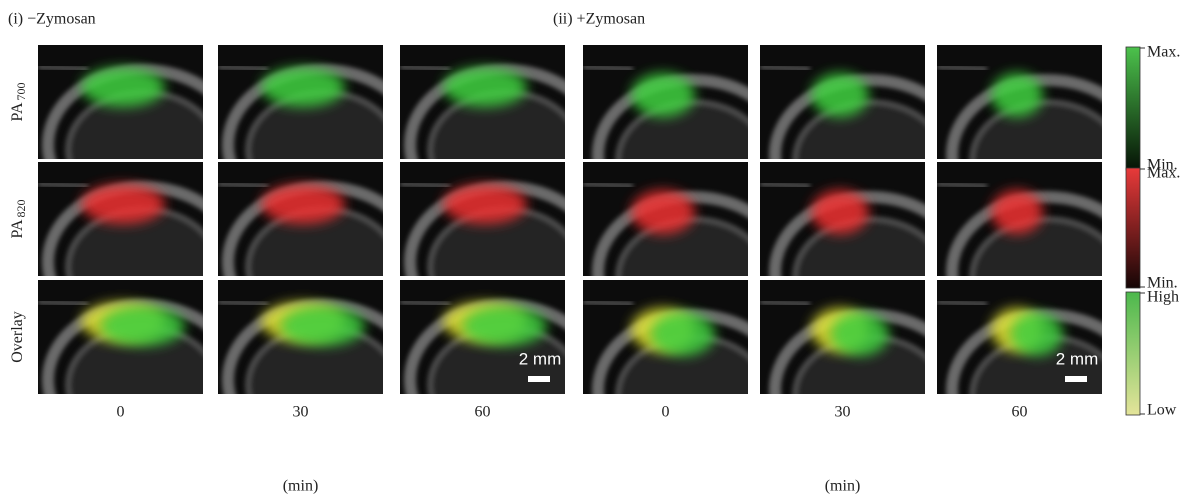  What do you see at coordinates (21, 92) in the screenshot?
I see `row-label-sub: 700` at bounding box center [21, 92].